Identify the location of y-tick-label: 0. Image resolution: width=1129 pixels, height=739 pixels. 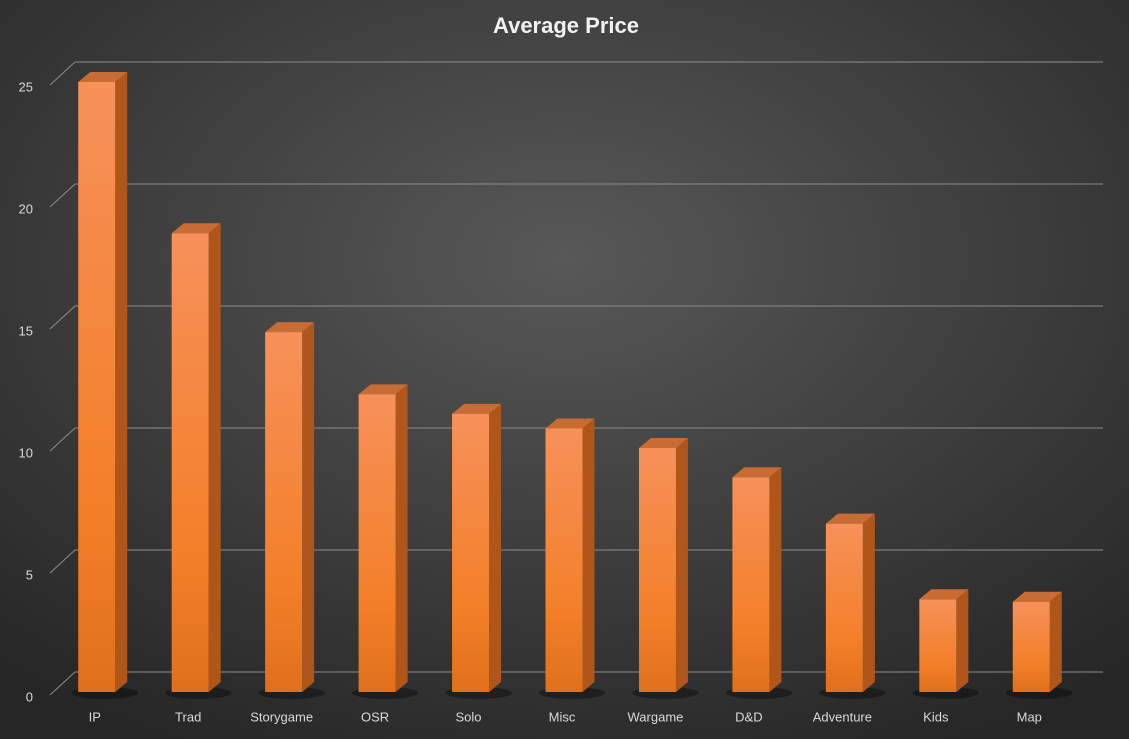
(29, 696).